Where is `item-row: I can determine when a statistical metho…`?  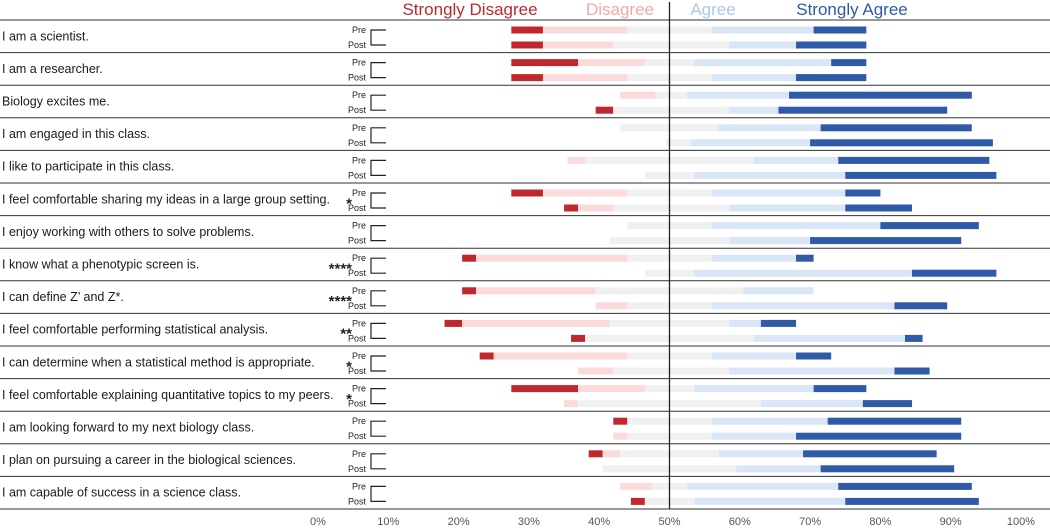 item-row: I can determine when a statistical metho… is located at coordinates (466, 363).